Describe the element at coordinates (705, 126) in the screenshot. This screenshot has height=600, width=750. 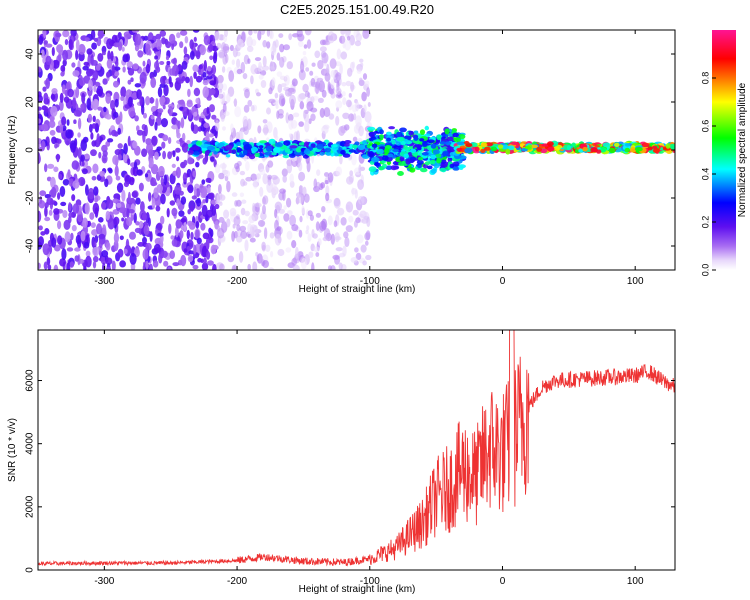
I see `colorbar-tick-label: 0.6` at that location.